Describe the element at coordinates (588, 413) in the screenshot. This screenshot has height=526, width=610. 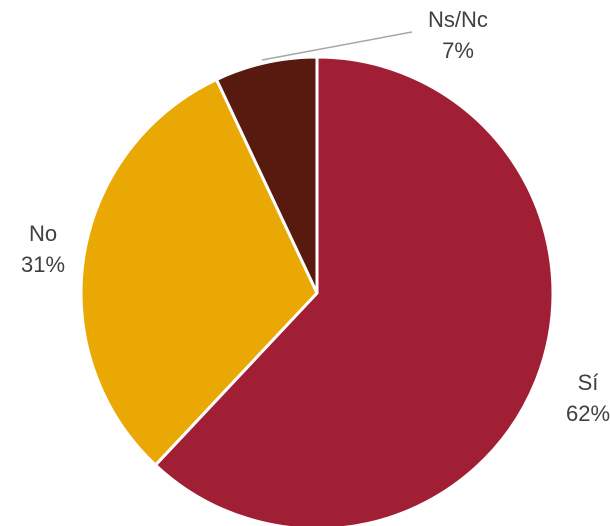
I see `slice-label-si-value: 62%` at that location.